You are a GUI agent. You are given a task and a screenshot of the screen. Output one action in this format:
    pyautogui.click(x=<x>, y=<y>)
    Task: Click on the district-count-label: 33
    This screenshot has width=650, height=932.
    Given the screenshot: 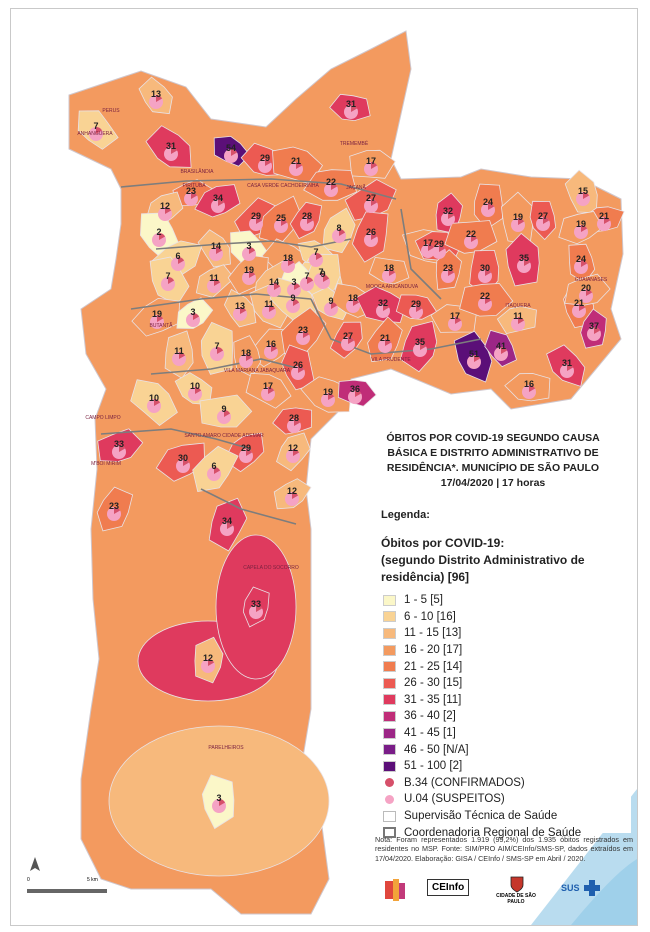 What is the action you would take?
    pyautogui.click(x=256, y=604)
    